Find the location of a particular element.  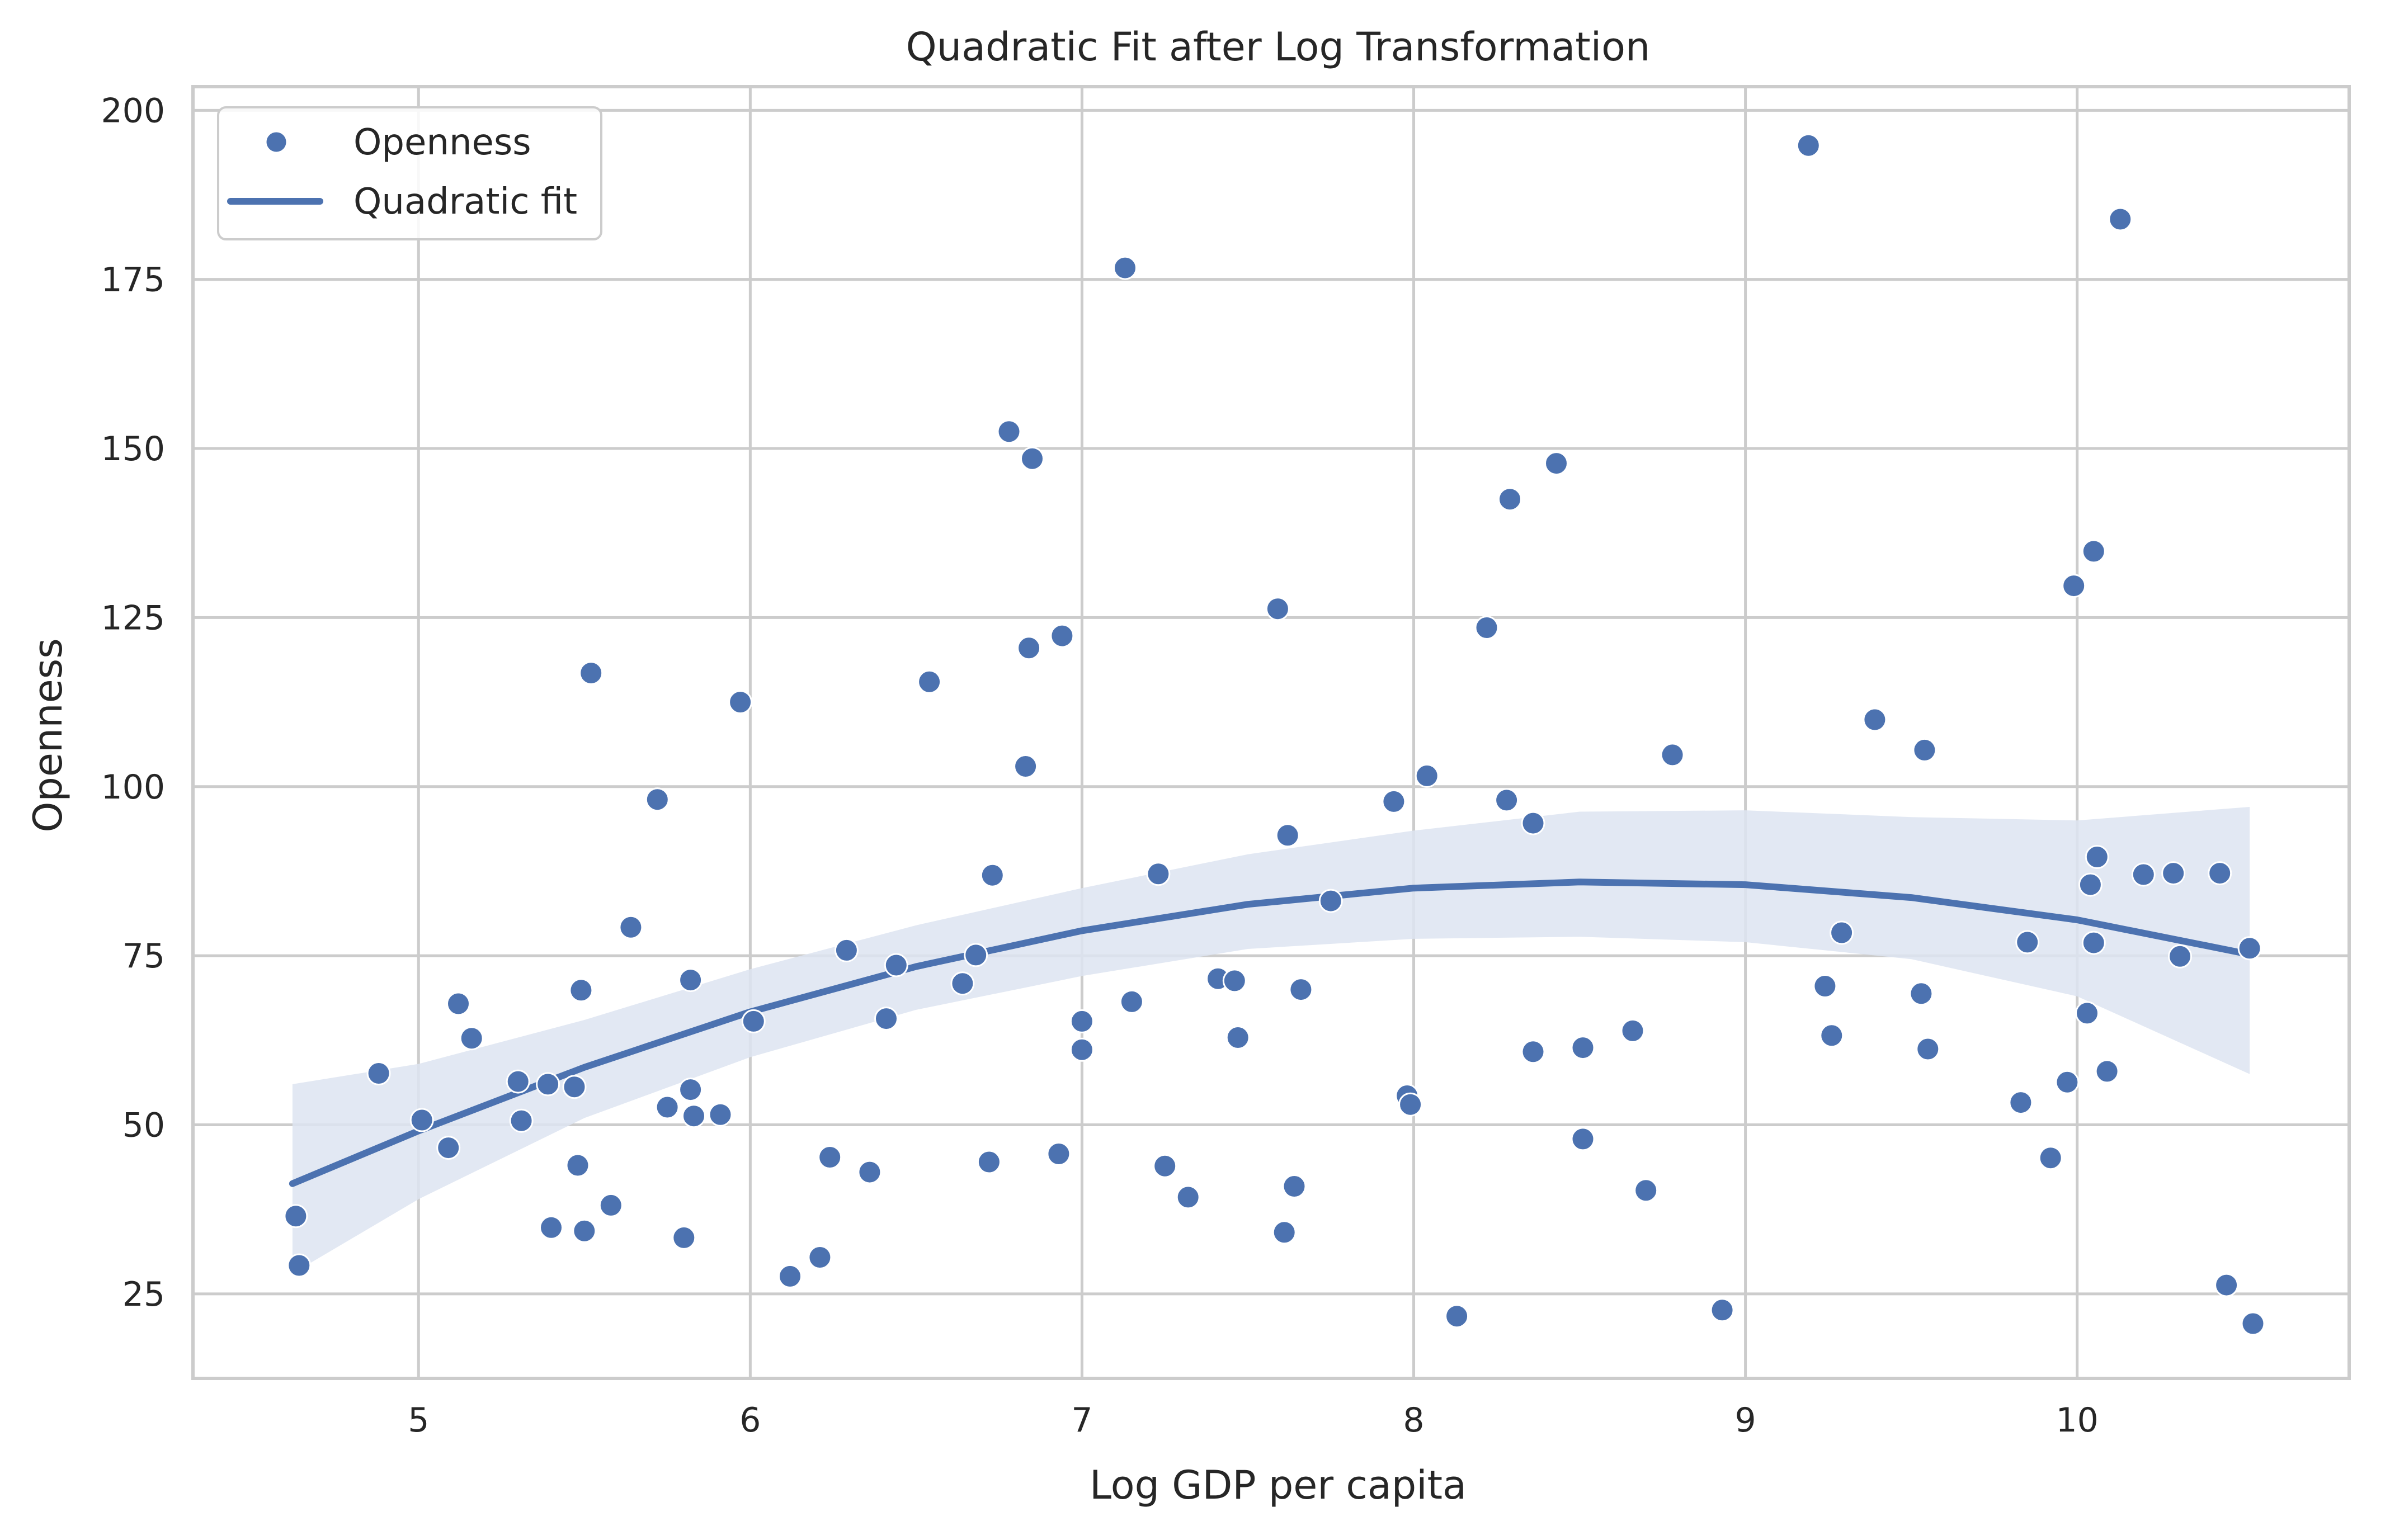

y-tick-label: 100 is located at coordinates (133, 787).